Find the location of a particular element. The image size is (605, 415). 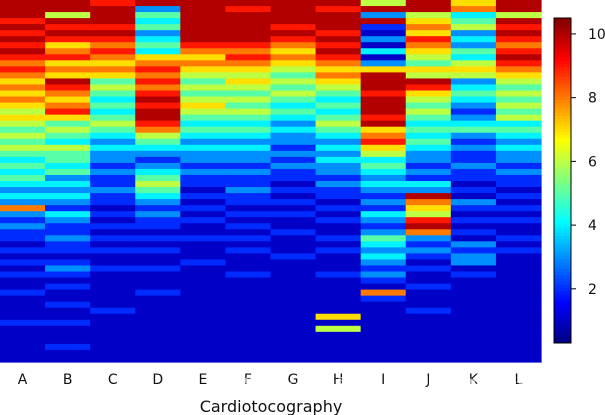

column-label-d: D is located at coordinates (157, 380).